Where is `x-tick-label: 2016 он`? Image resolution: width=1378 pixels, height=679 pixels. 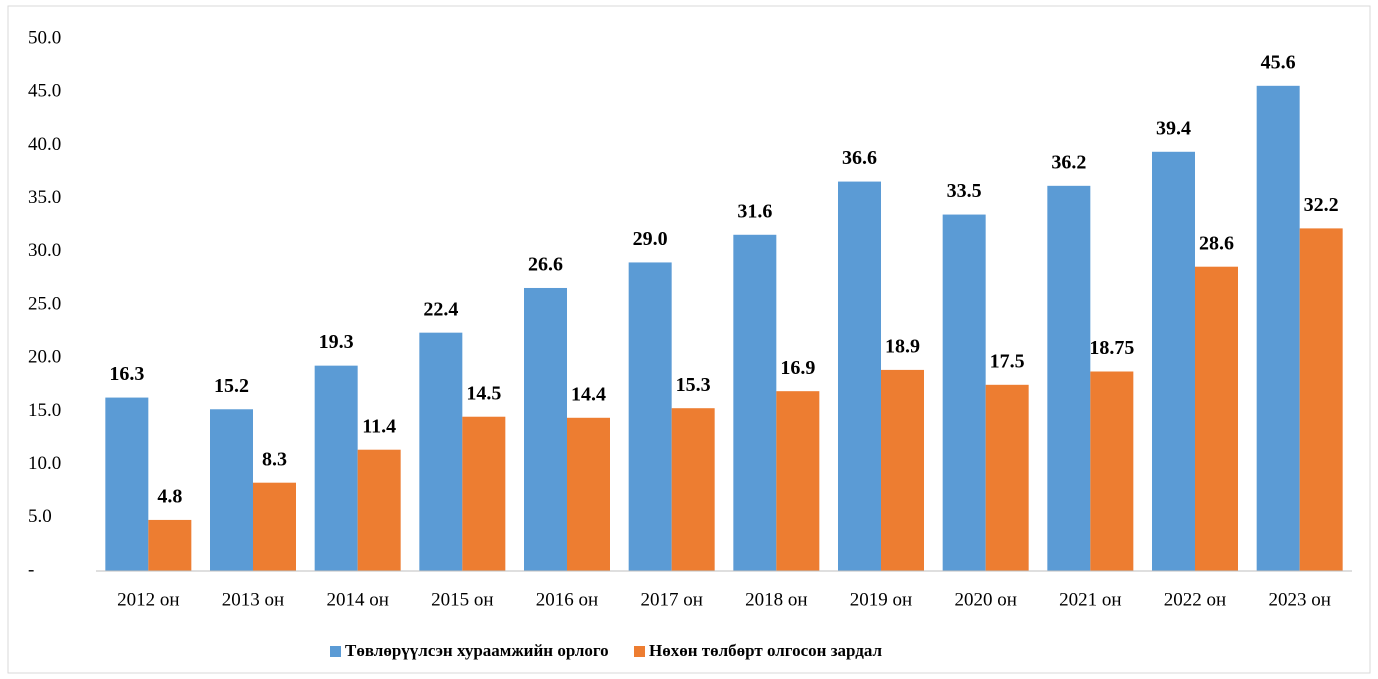
x-tick-label: 2016 он is located at coordinates (567, 599).